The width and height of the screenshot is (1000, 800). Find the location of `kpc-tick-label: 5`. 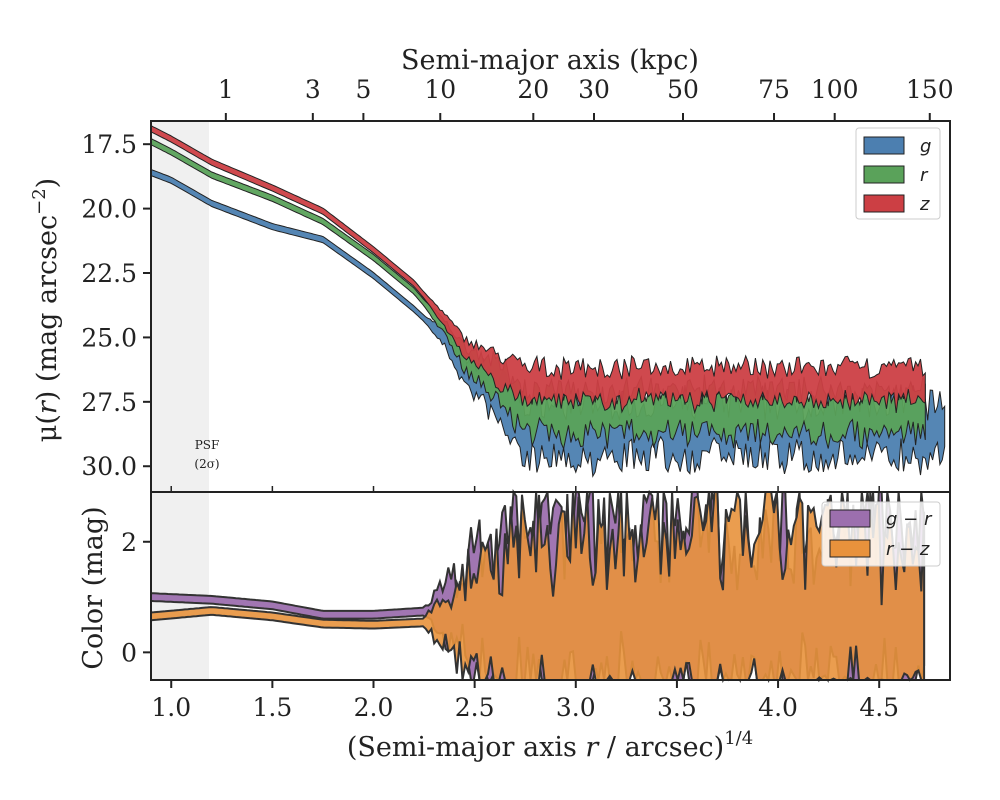

kpc-tick-label: 5 is located at coordinates (363, 89).